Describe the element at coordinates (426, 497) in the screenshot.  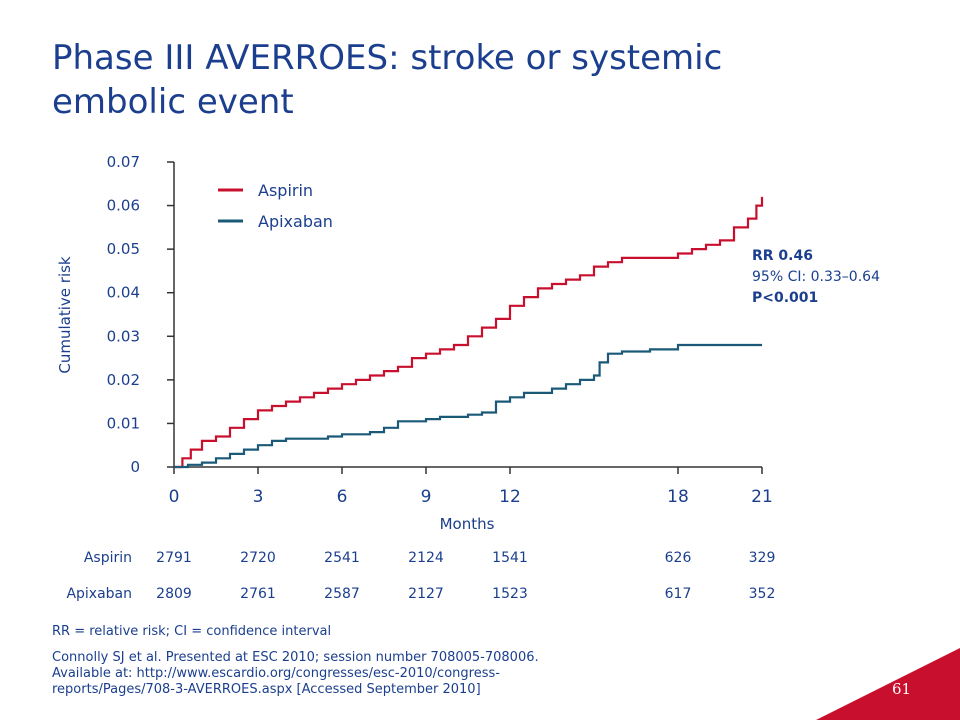
I see `x-tick-label: 9` at that location.